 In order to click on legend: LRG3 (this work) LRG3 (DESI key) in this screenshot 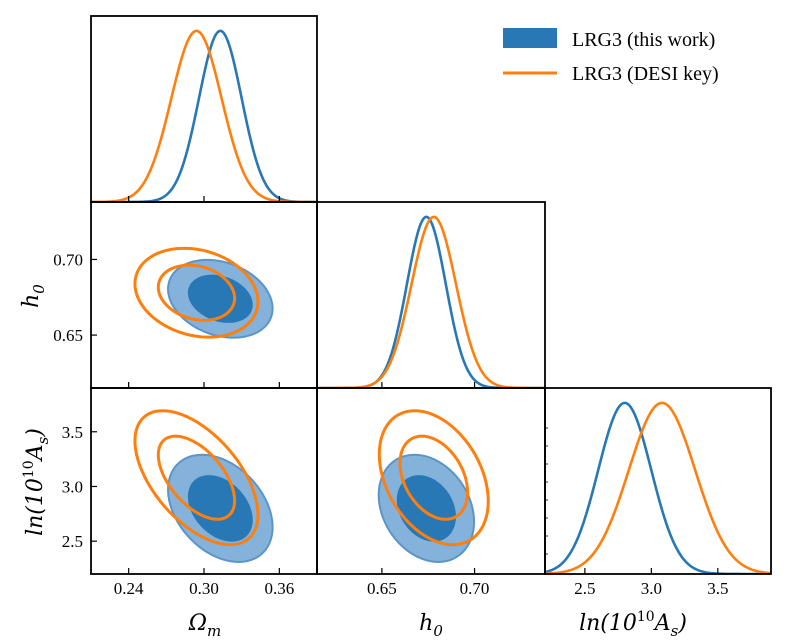, I will do `click(611, 56)`.